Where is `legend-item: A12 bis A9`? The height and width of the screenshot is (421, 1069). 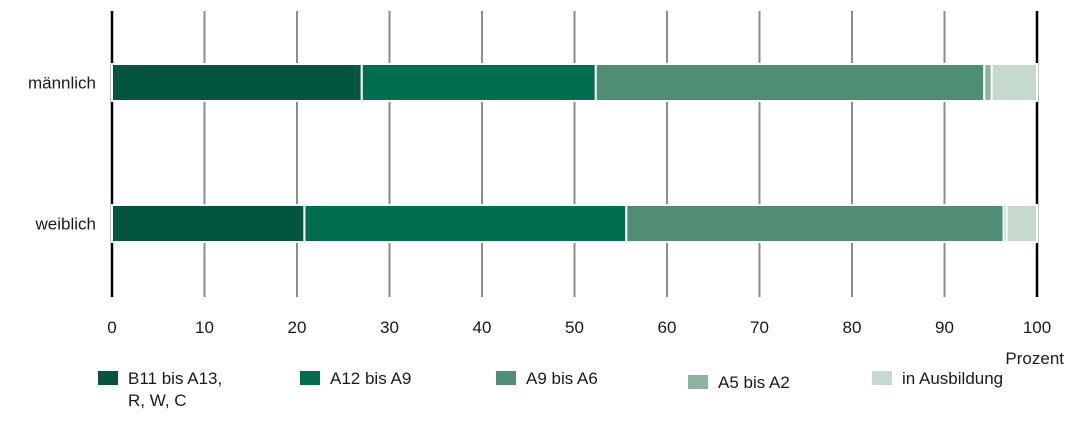 legend-item: A12 bis A9 is located at coordinates (355, 379).